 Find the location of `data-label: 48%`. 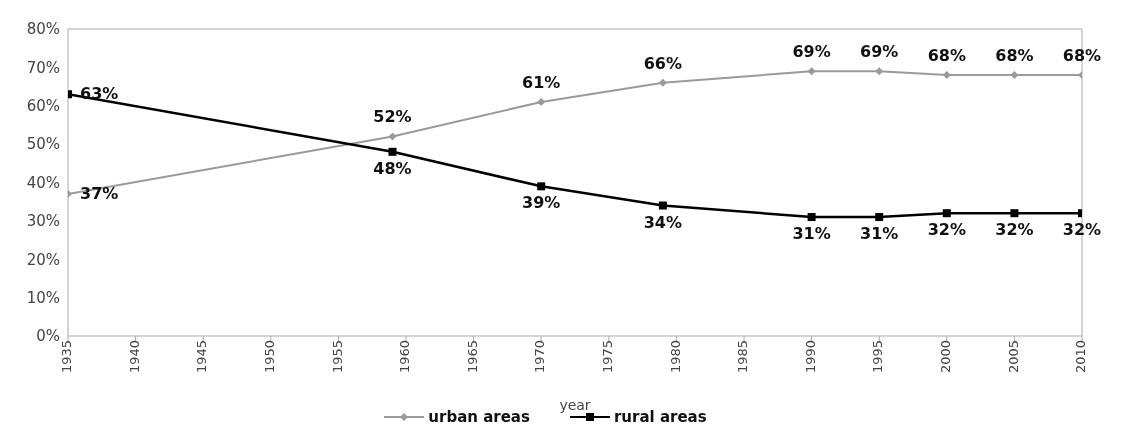

data-label: 48% is located at coordinates (392, 168).